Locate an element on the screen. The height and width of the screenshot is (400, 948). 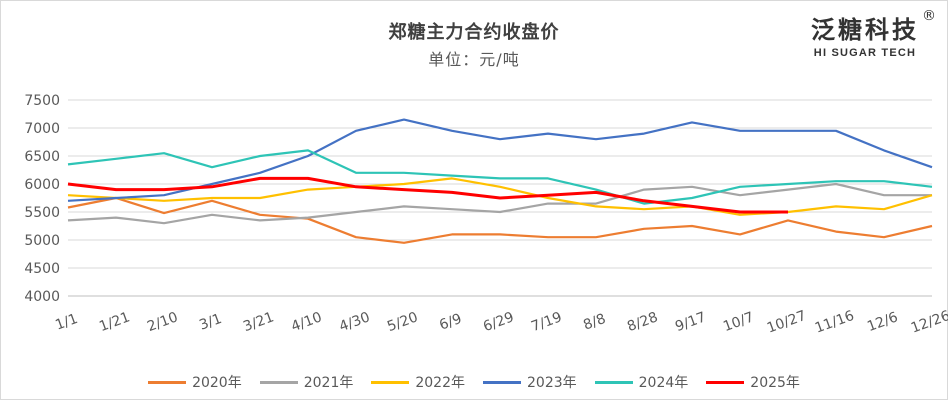
legend-item: 2021年 is located at coordinates (306, 382).